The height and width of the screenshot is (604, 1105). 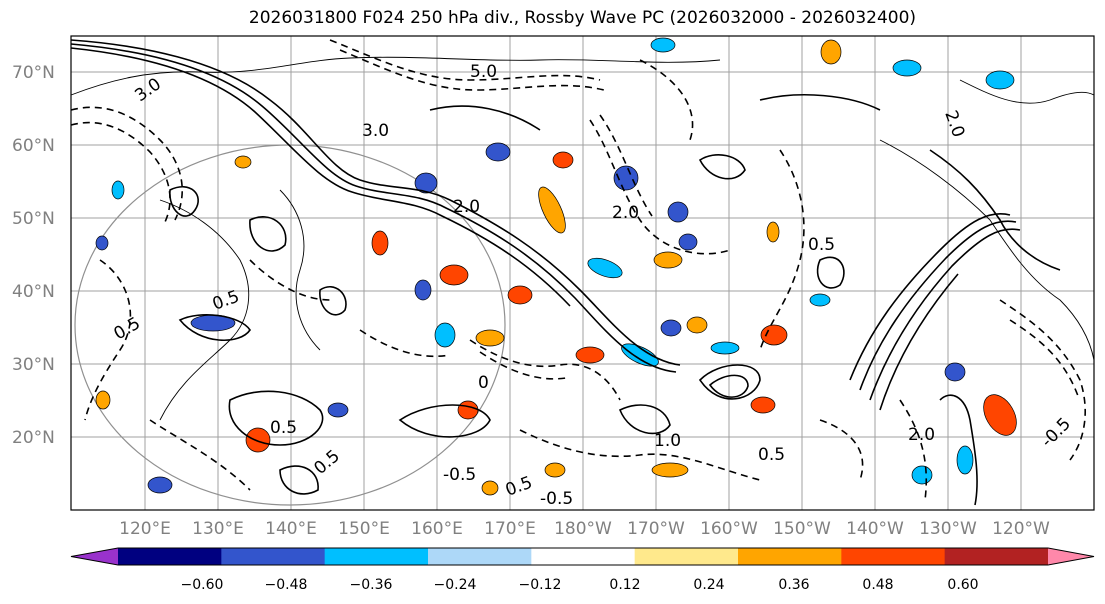 I want to click on lat-label: 30°N, so click(x=33, y=365).